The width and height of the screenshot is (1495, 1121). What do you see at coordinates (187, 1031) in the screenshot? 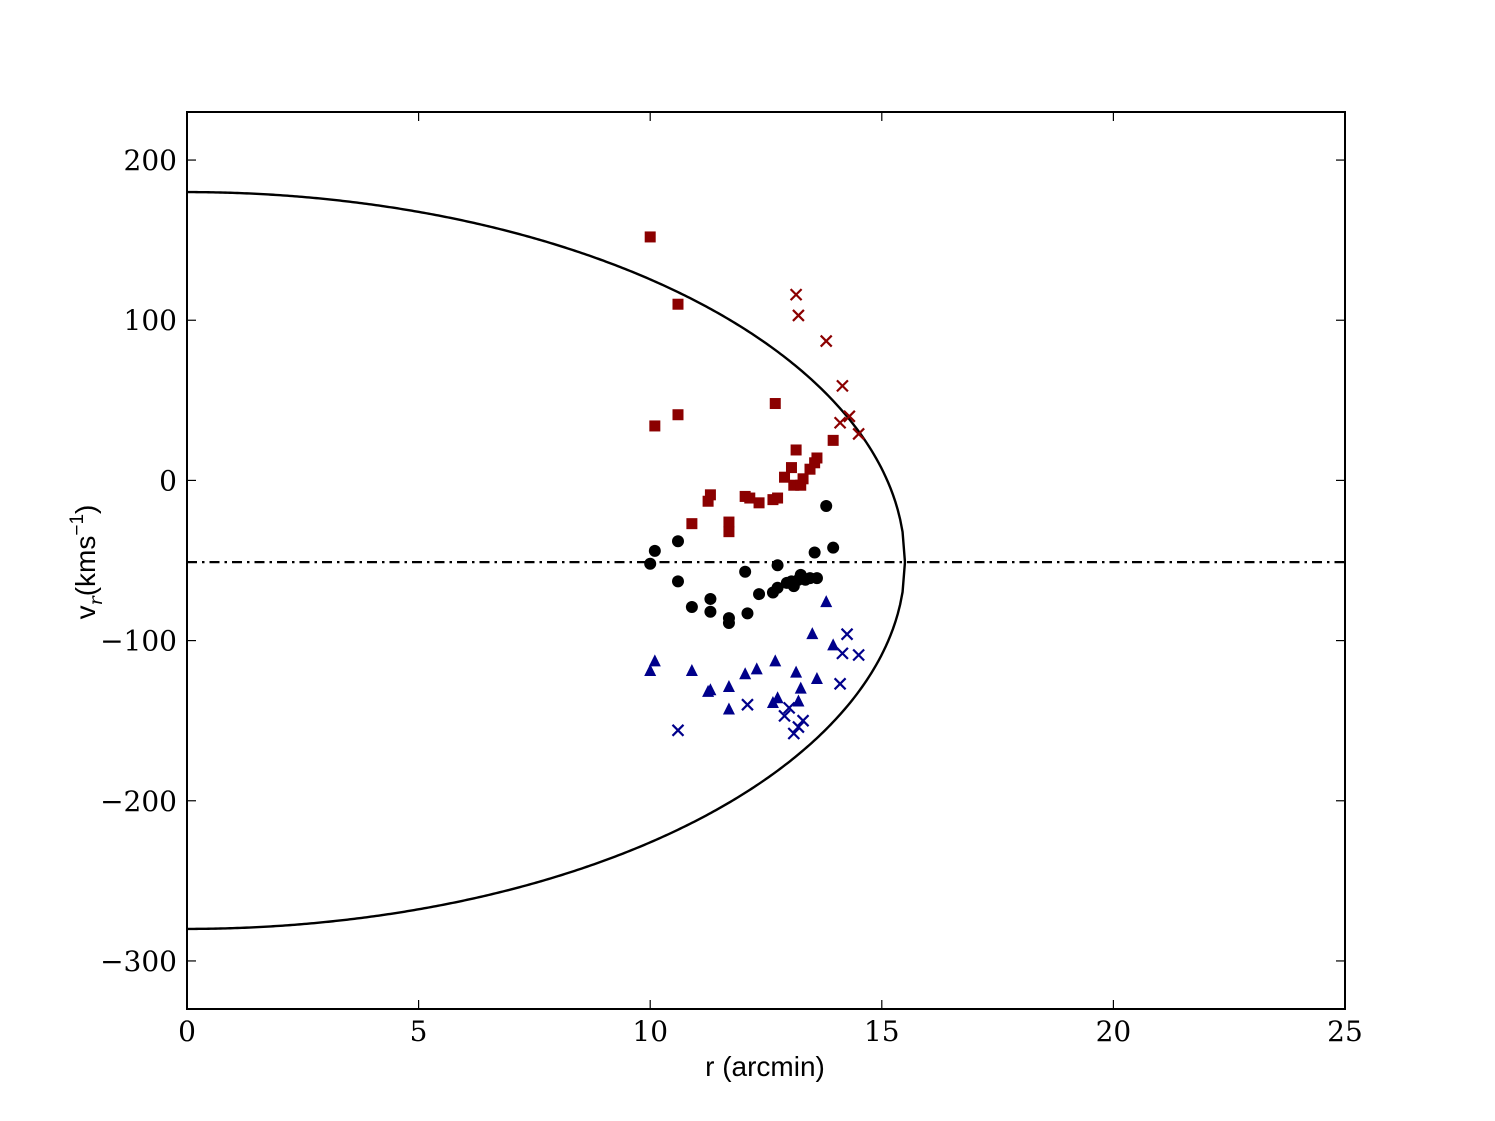
I see `x-tick-label: 0` at bounding box center [187, 1031].